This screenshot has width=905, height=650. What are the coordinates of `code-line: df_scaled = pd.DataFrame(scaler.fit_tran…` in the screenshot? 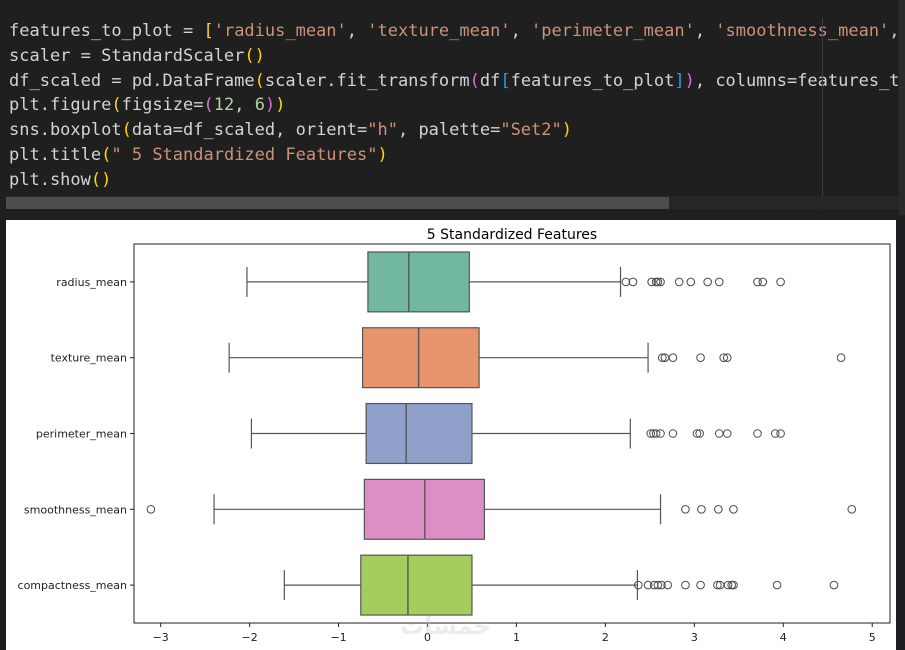 It's located at (457, 81).